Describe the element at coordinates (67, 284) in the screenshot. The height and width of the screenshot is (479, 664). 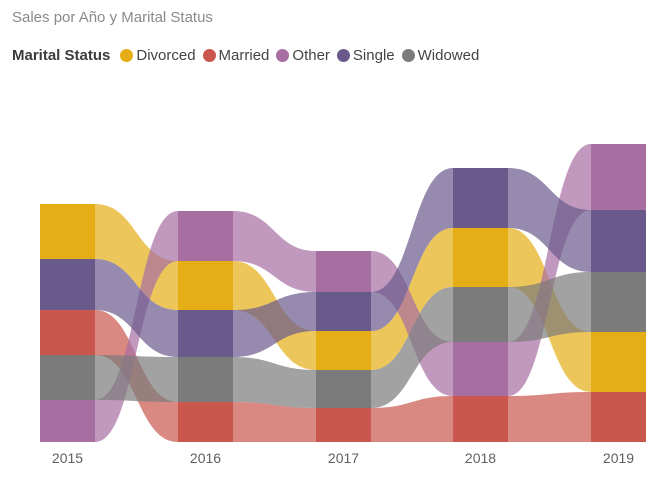
I see `segment-single-2015` at that location.